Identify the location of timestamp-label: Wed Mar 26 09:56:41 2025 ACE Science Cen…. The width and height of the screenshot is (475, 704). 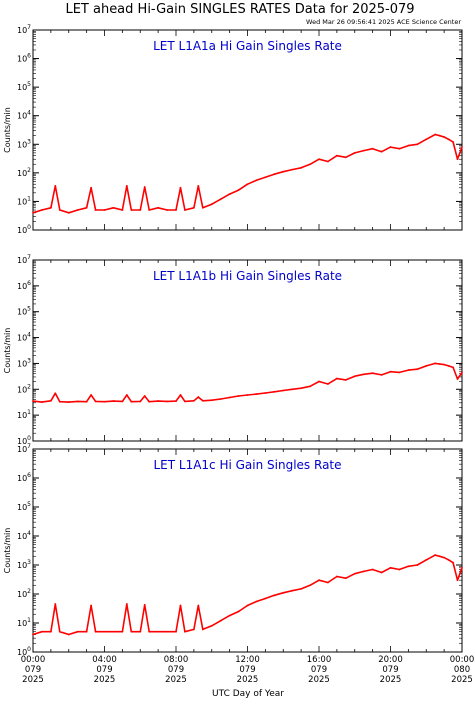
(383, 22).